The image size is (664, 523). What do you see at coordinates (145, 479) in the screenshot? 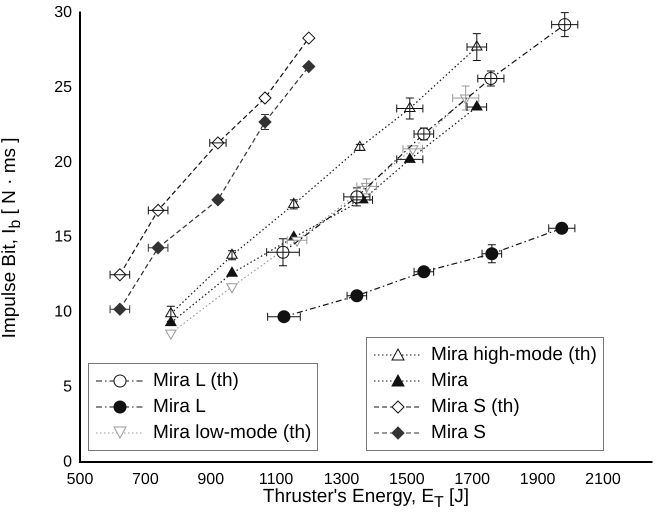
I see `x-tick-label: 700` at bounding box center [145, 479].